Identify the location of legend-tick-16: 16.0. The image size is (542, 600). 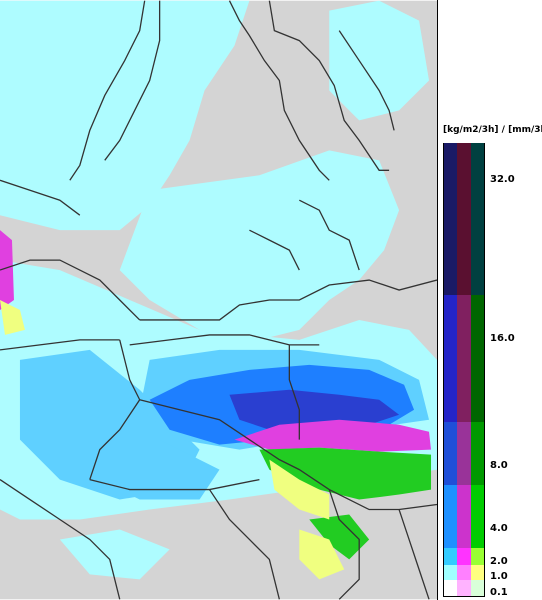
(502, 338).